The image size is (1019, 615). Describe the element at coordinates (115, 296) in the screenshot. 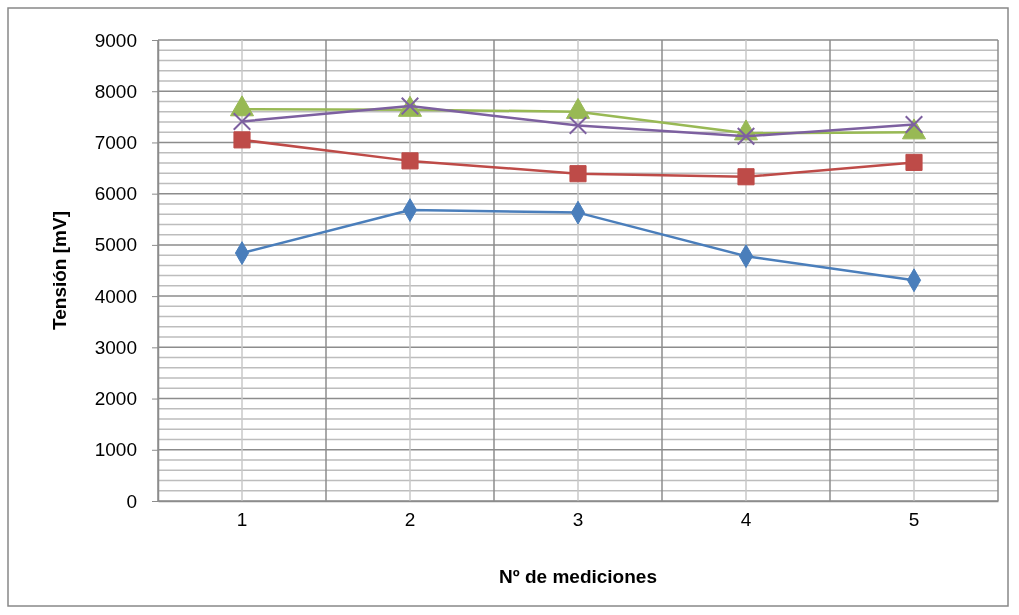

I see `y-tick-label: 4000` at that location.